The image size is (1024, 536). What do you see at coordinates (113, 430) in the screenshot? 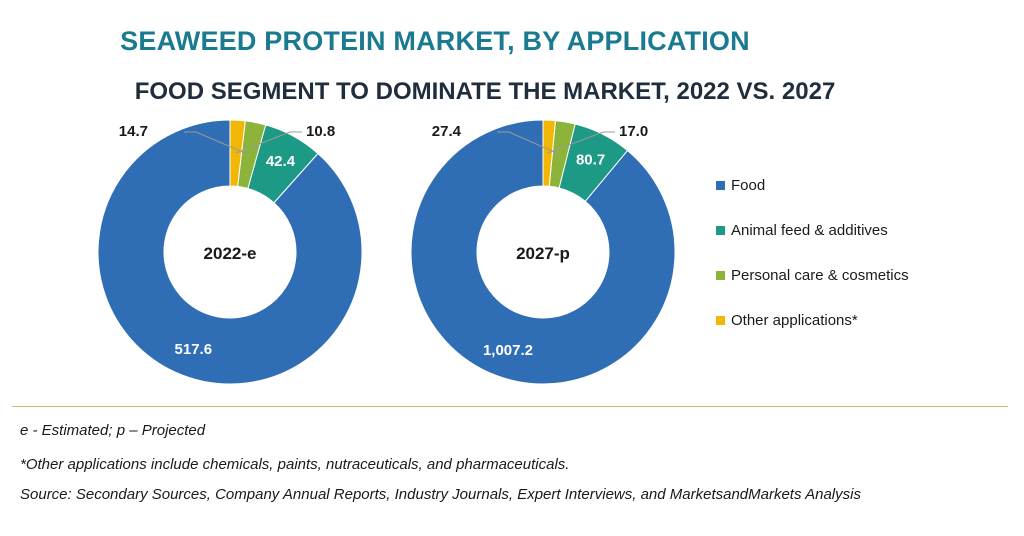
I see `note-estimated-projected: e - Estimated; p – Projected` at bounding box center [113, 430].